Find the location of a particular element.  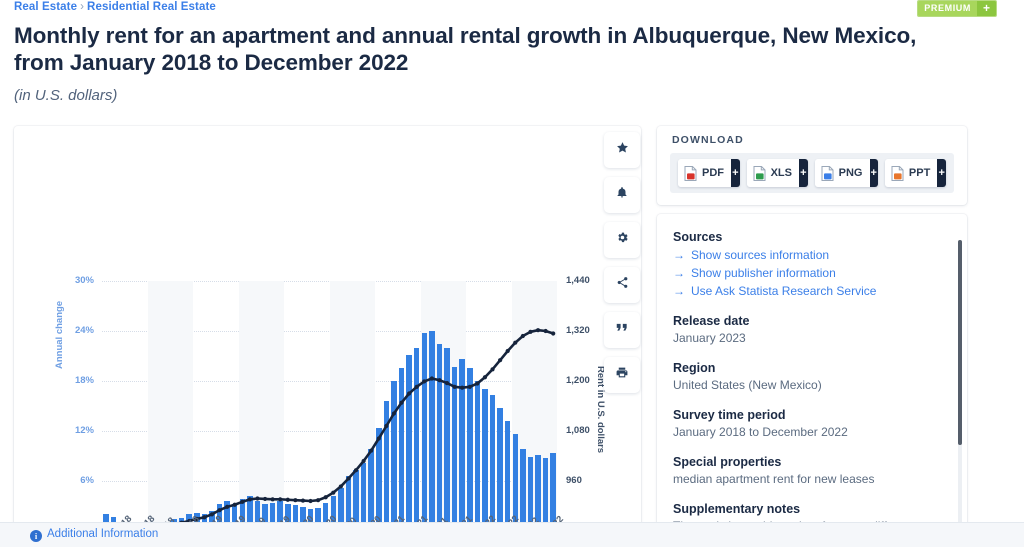

breadcrumb-current: Residential Real Estate is located at coordinates (151, 7).